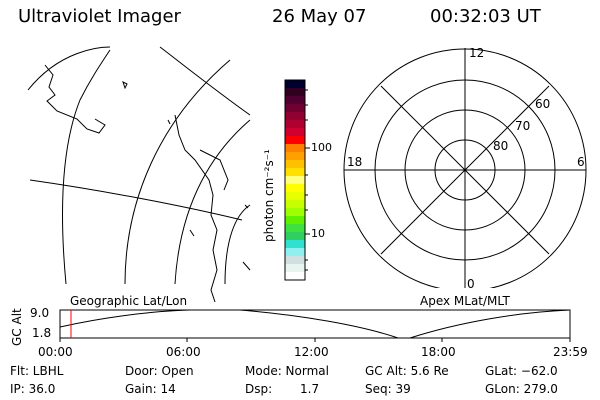 The image size is (600, 400). What do you see at coordinates (521, 389) in the screenshot?
I see `status-glon: GLon: 279.0` at bounding box center [521, 389].